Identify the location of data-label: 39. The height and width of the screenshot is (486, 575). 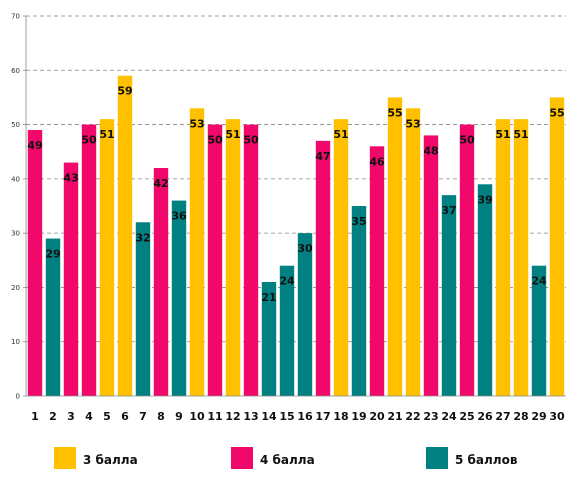
(484, 199).